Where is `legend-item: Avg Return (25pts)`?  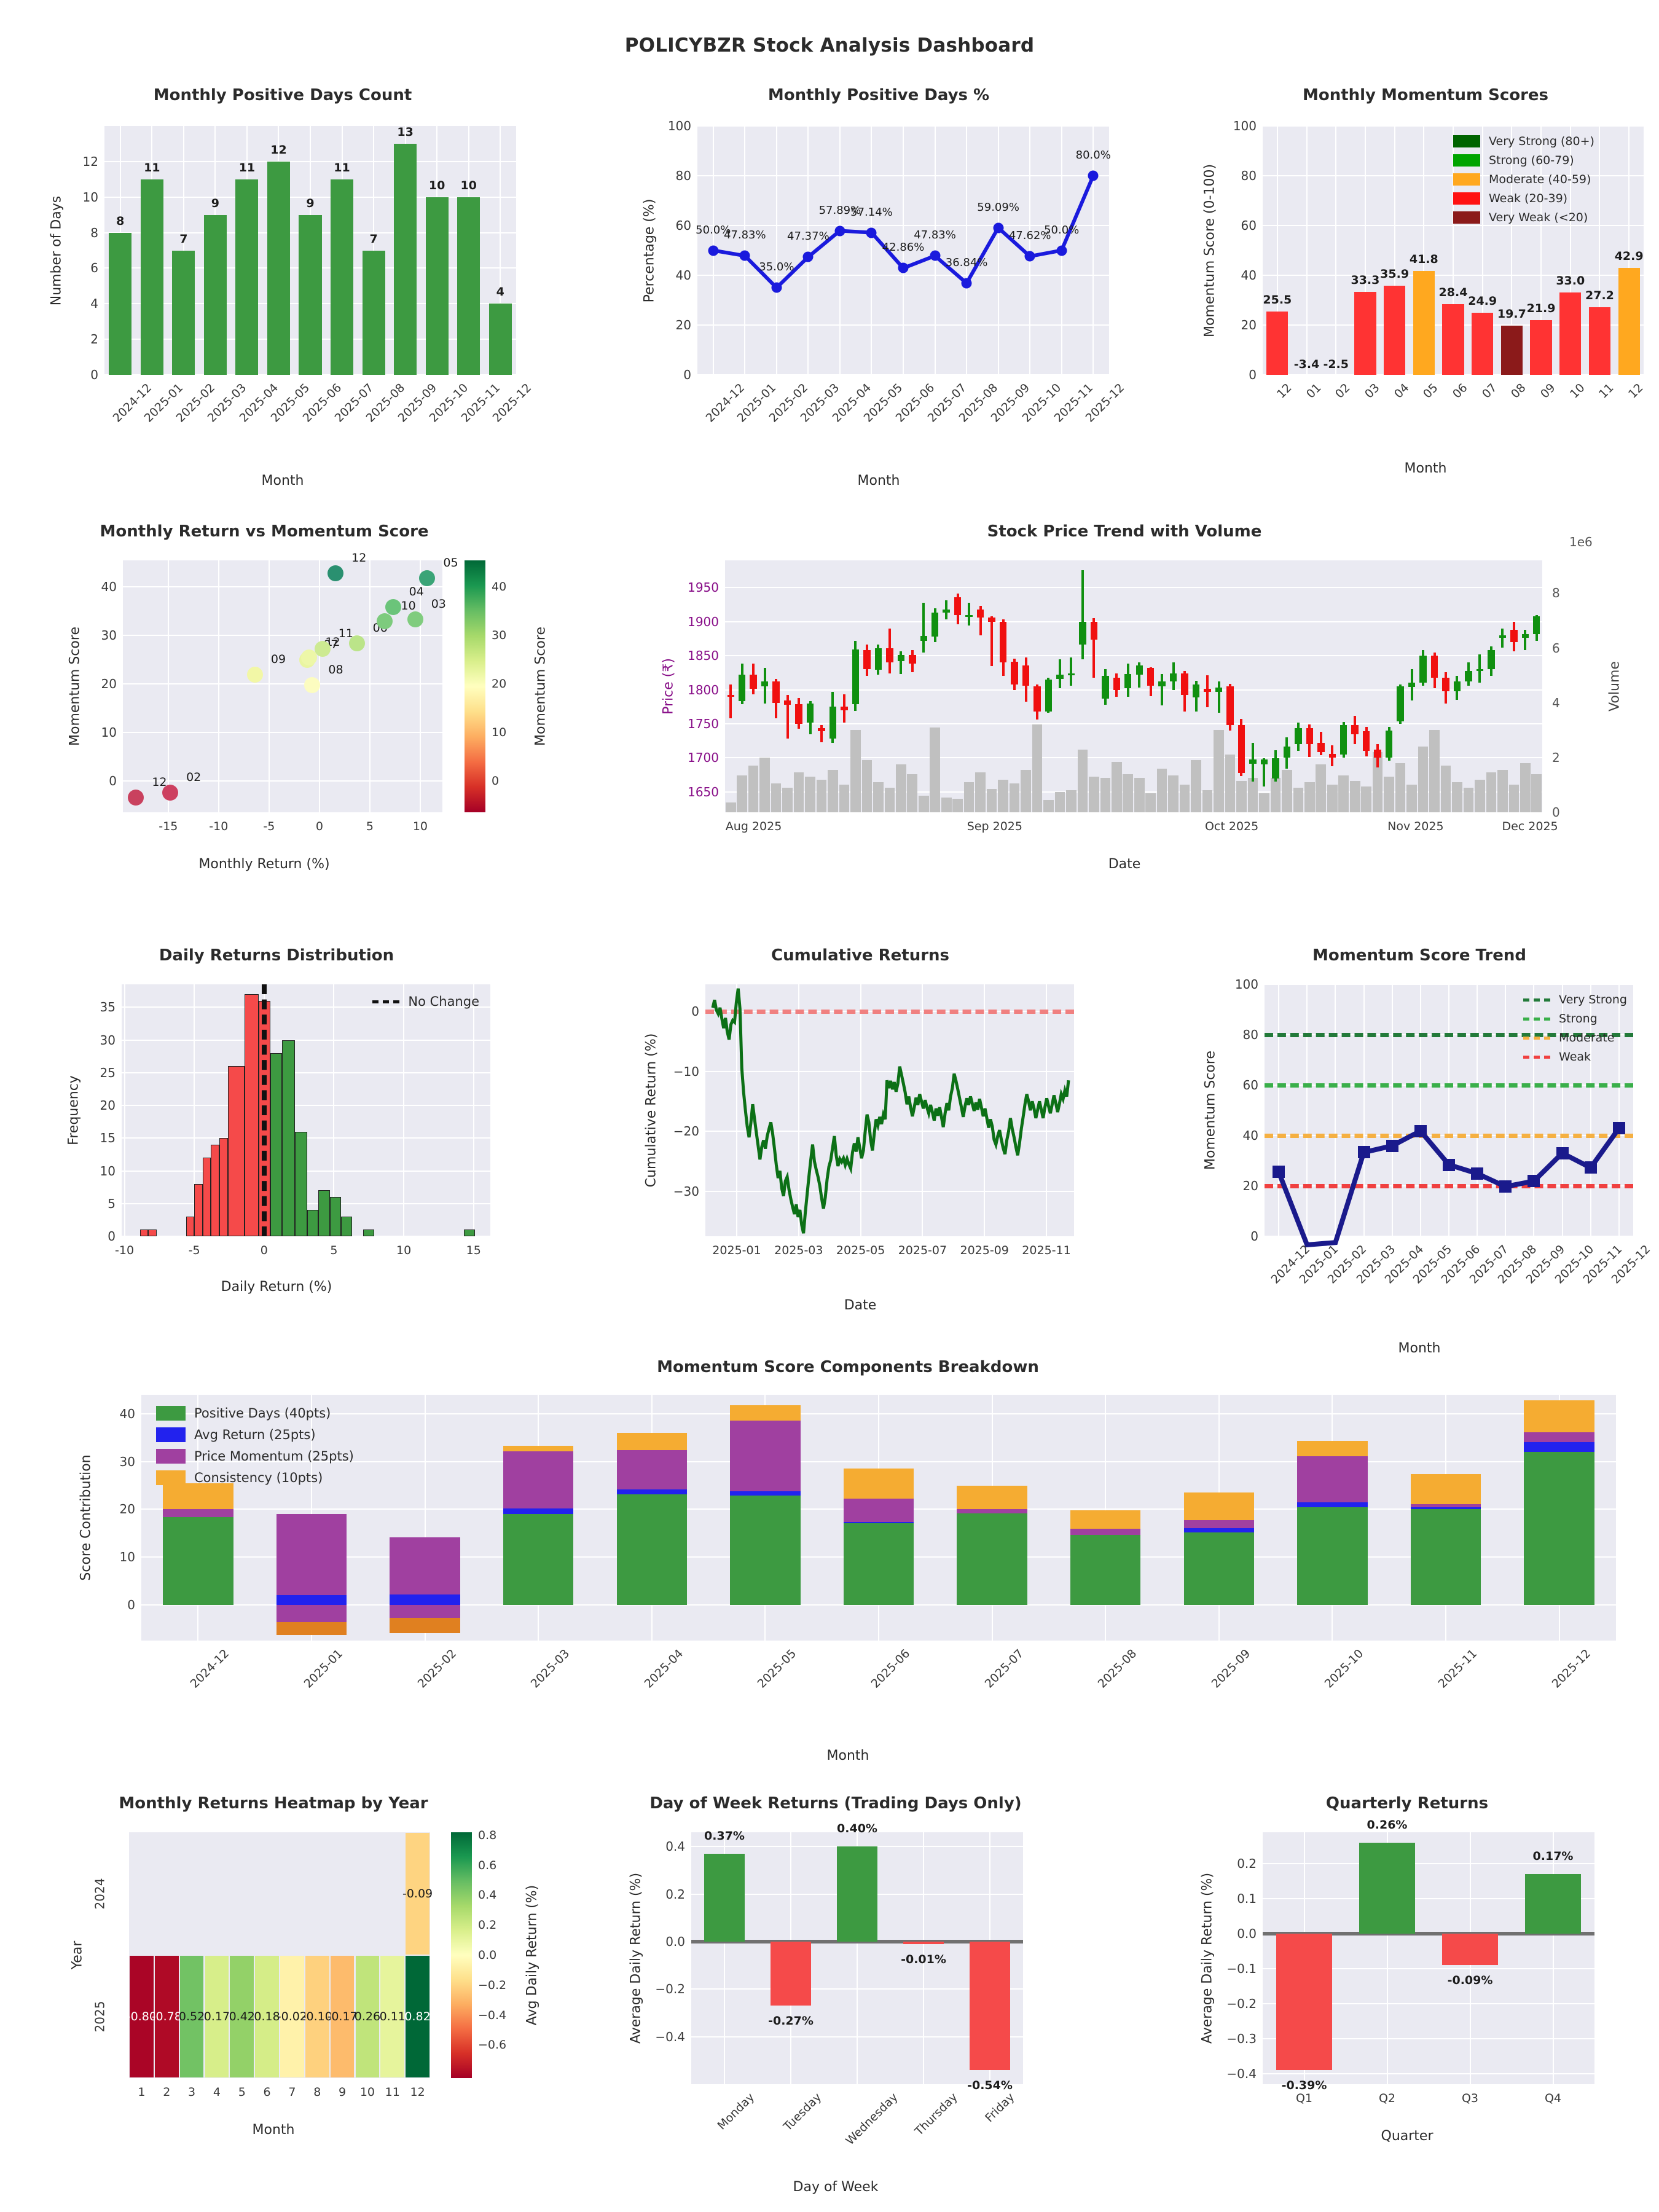 legend-item: Avg Return (25pts) is located at coordinates (255, 1434).